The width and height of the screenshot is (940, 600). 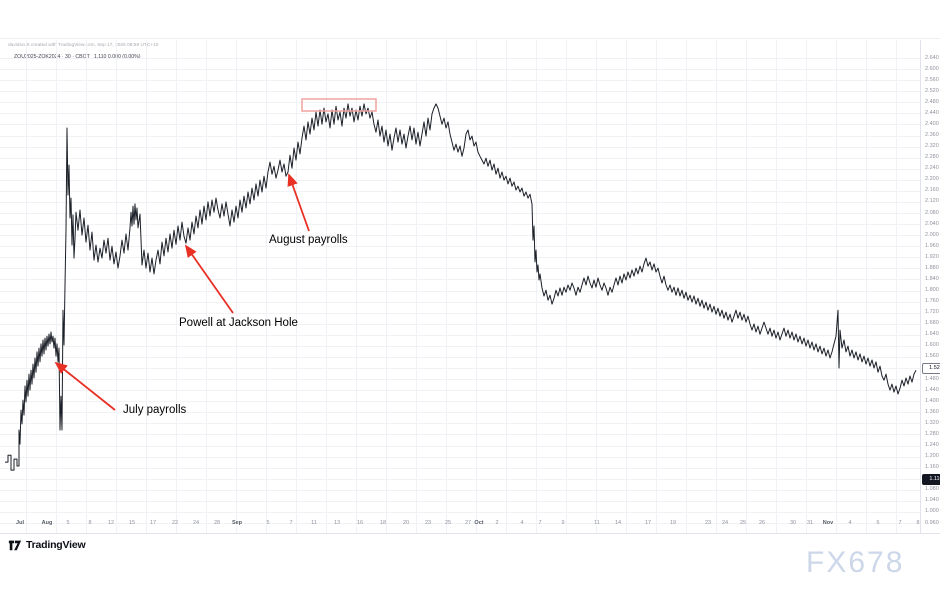 What do you see at coordinates (932, 456) in the screenshot?
I see `price-axis-label: 1.200` at bounding box center [932, 456].